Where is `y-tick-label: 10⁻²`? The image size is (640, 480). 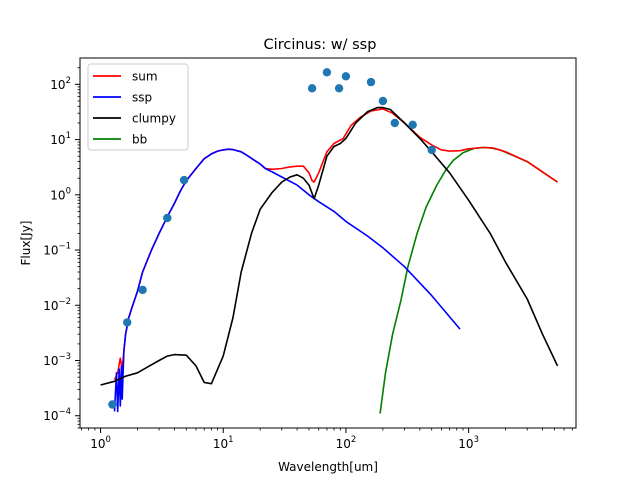
y-tick-label: 10⁻² is located at coordinates (57, 305).